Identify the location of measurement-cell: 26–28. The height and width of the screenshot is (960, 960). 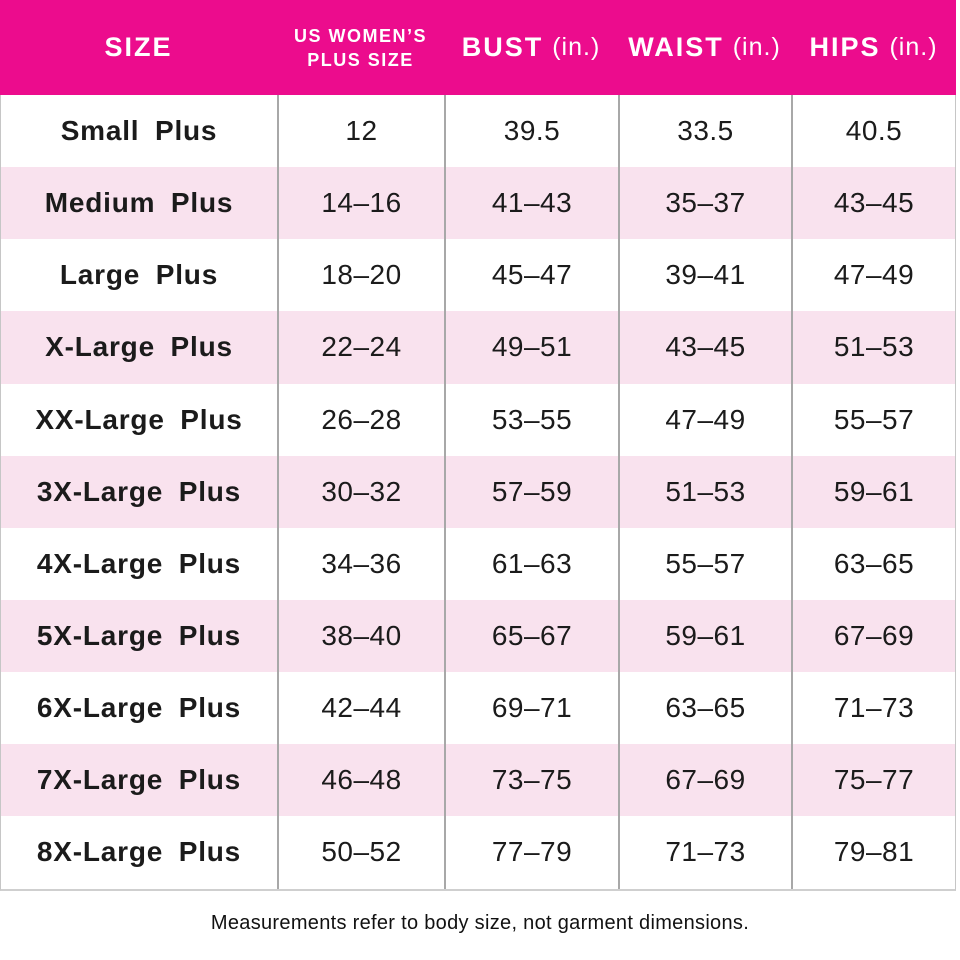
(360, 419).